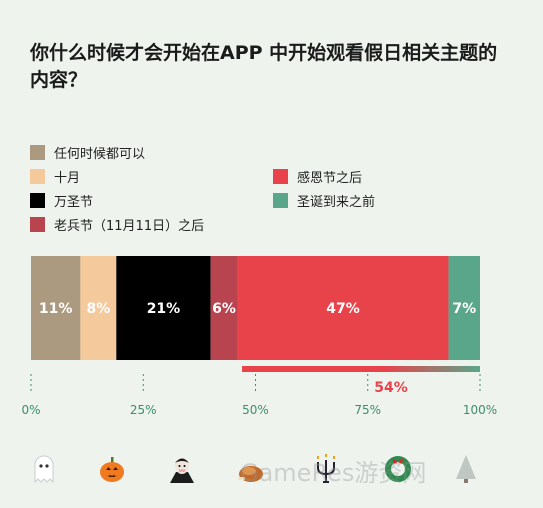 This screenshot has width=543, height=508. I want to click on callout-label: 54%, so click(391, 388).